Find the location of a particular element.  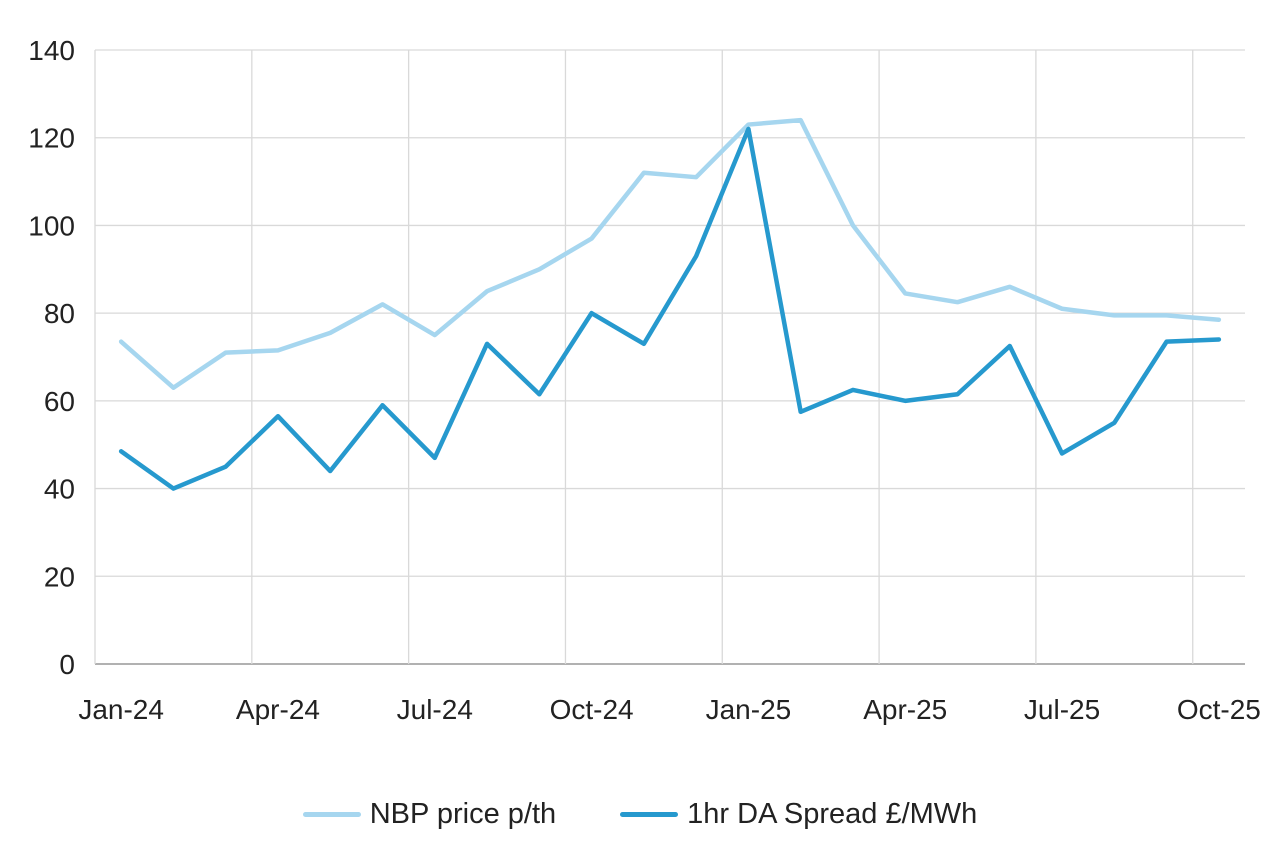

x-tick-label: Oct-24 is located at coordinates (592, 709).